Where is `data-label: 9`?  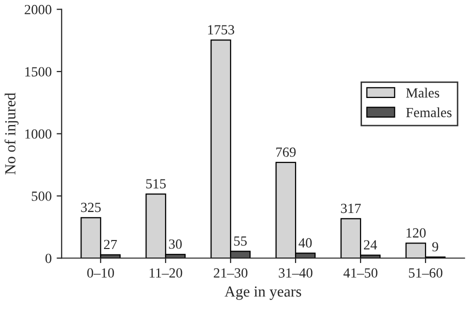
data-label: 9 is located at coordinates (435, 247).